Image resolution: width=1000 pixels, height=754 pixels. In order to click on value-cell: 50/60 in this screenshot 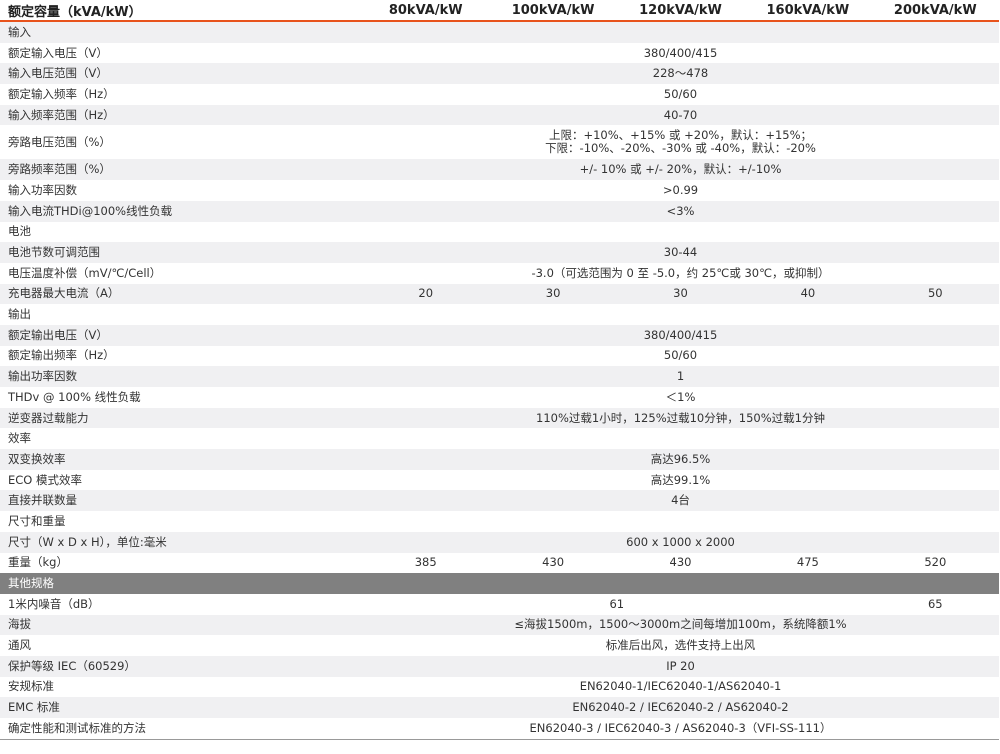, I will do `click(680, 94)`.